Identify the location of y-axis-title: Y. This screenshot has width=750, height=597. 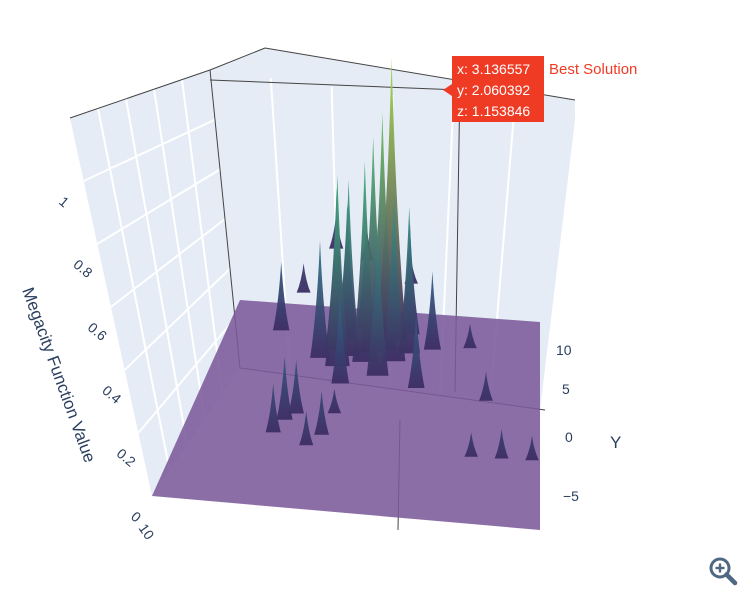
(615, 442).